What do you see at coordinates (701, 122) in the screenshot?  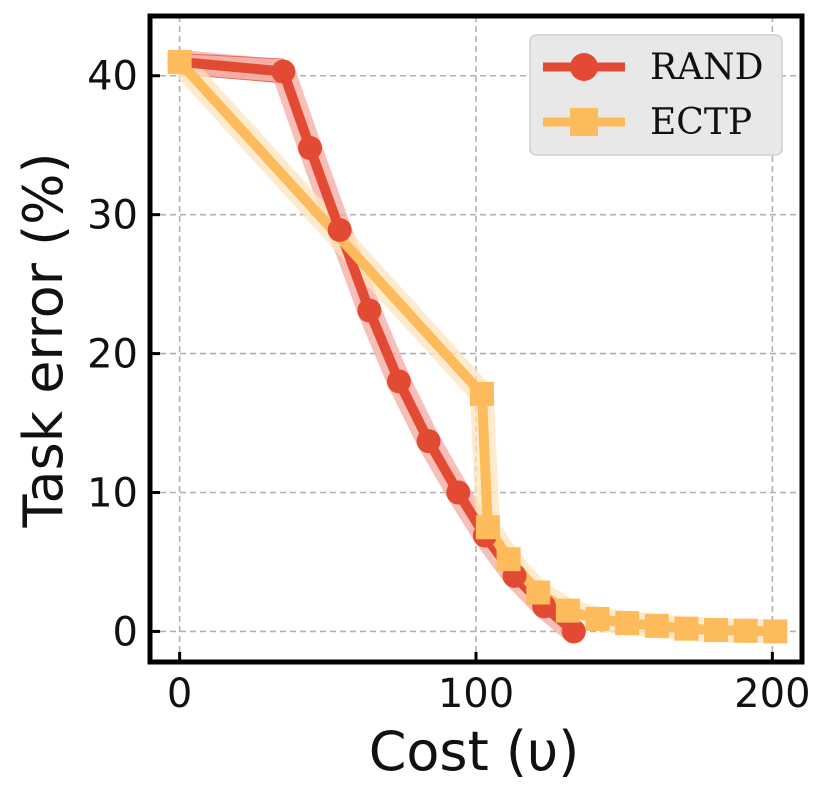 I see `legend-label-ectp: ECTP` at bounding box center [701, 122].